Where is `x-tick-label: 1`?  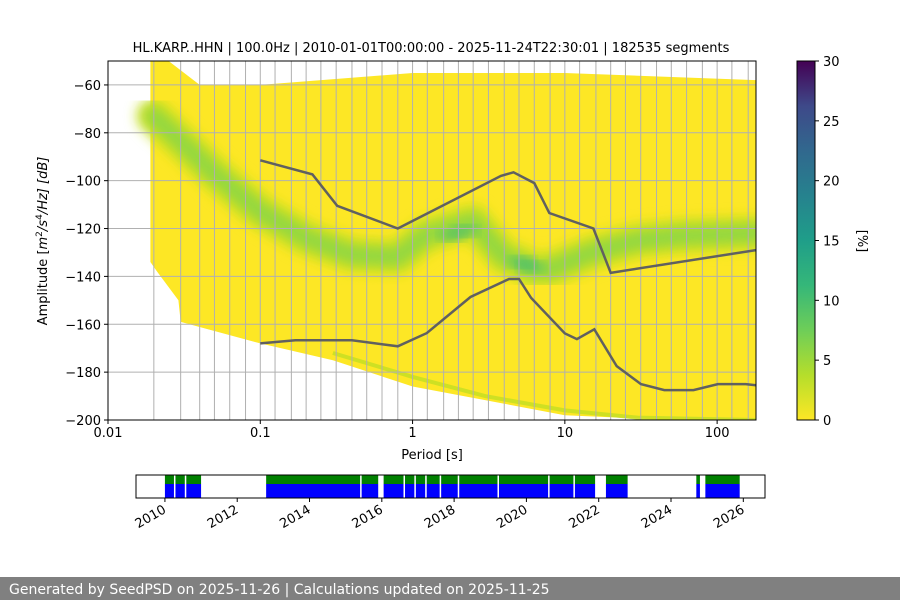 x-tick-label: 1 is located at coordinates (412, 433).